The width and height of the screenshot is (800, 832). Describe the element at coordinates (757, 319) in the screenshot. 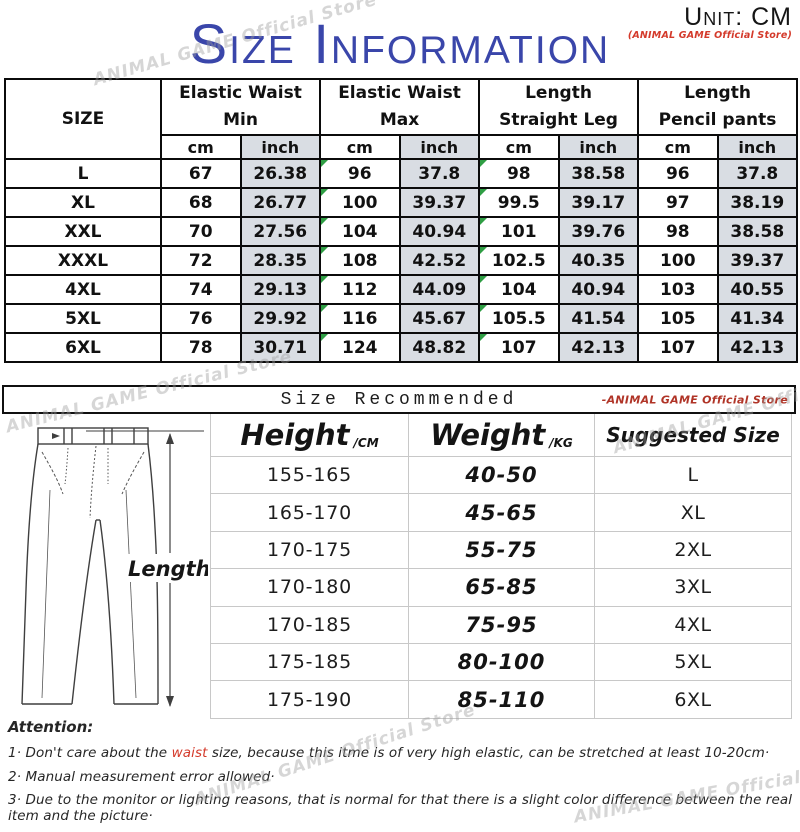

I see `value-cell: 41.34` at that location.